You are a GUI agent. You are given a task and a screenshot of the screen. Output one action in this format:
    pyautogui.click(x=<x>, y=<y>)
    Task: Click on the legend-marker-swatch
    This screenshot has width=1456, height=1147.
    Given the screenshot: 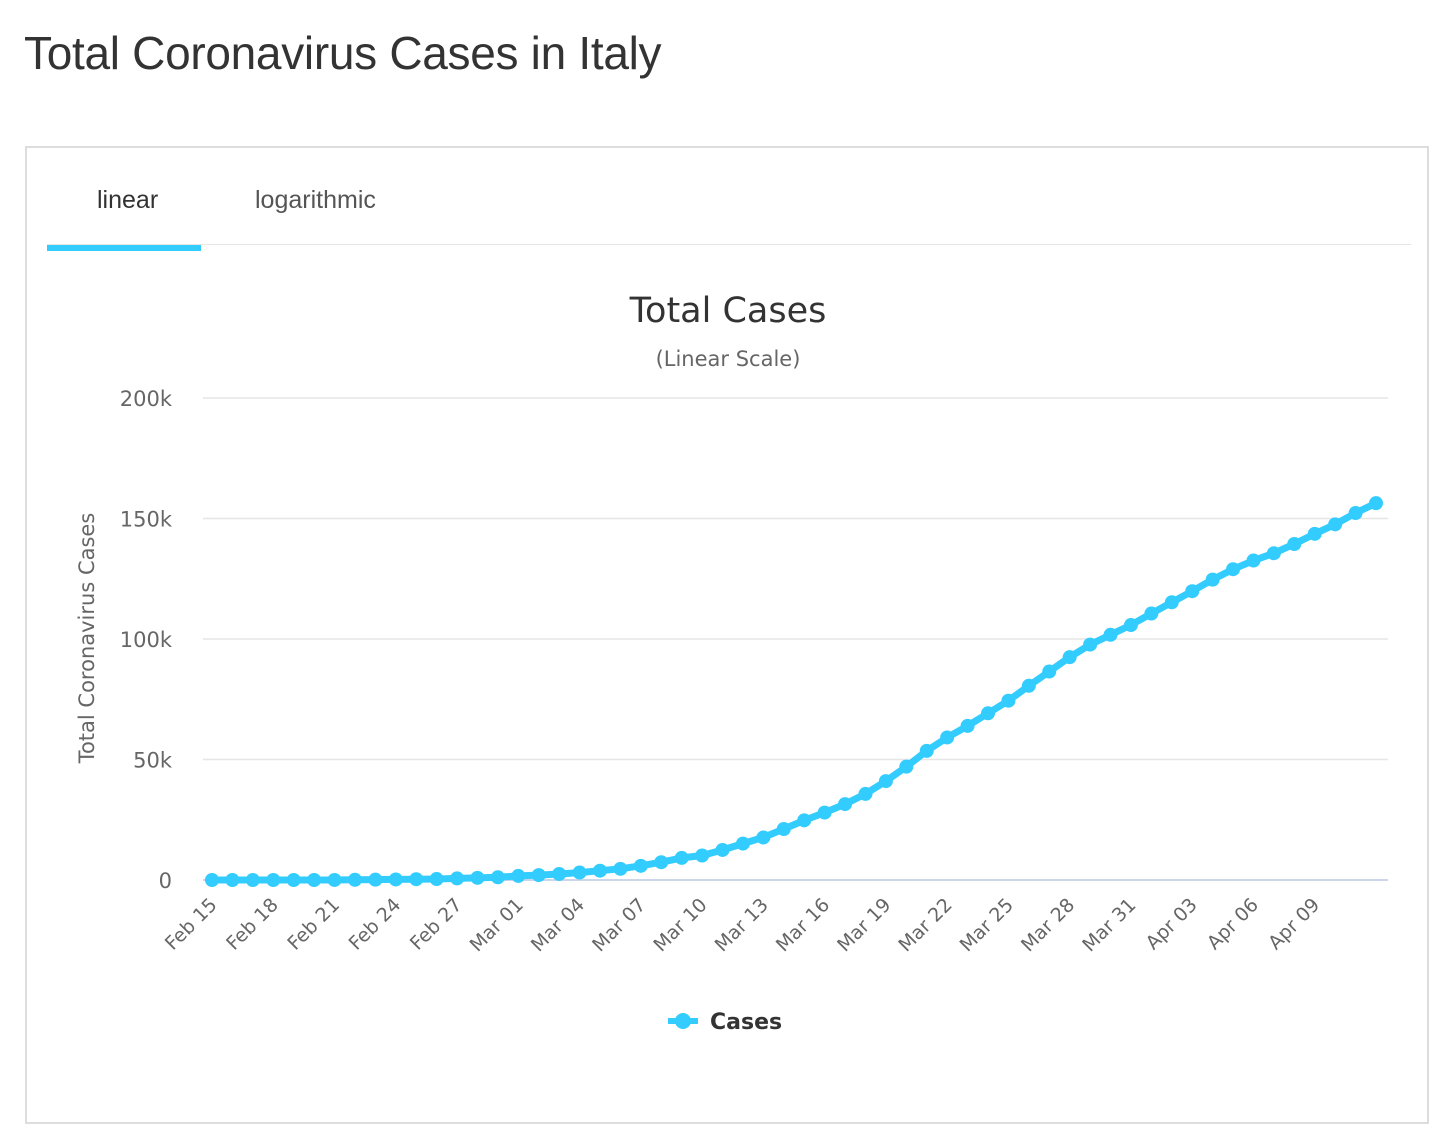 What is the action you would take?
    pyautogui.click(x=683, y=1021)
    